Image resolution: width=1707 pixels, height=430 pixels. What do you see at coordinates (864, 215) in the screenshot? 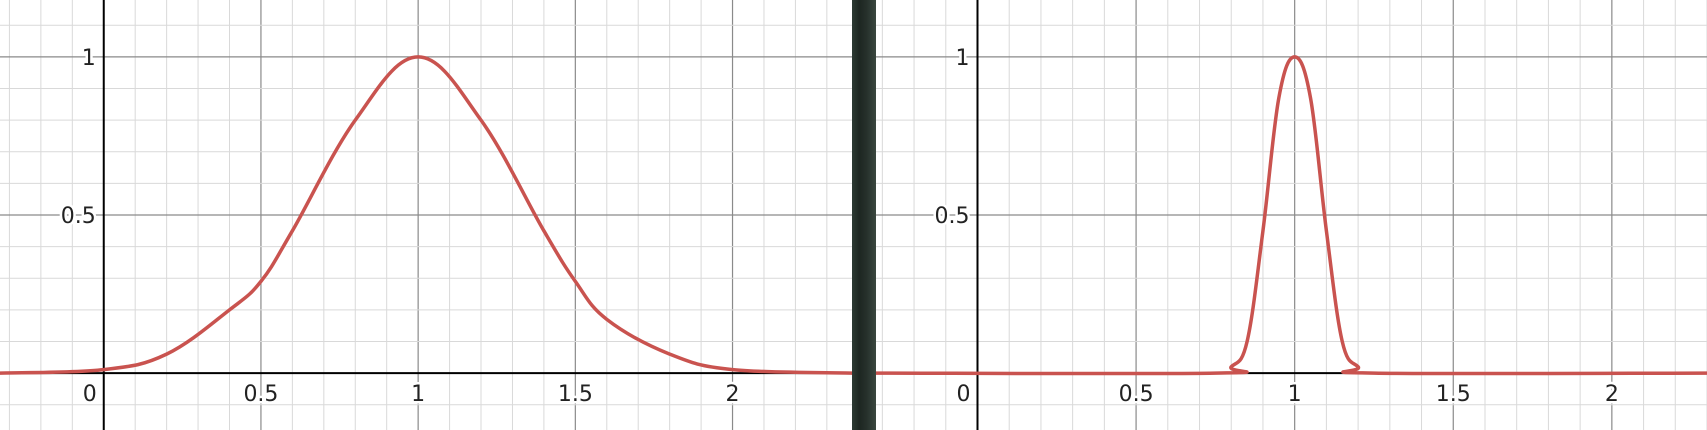
I see `panel-divider` at bounding box center [864, 215].